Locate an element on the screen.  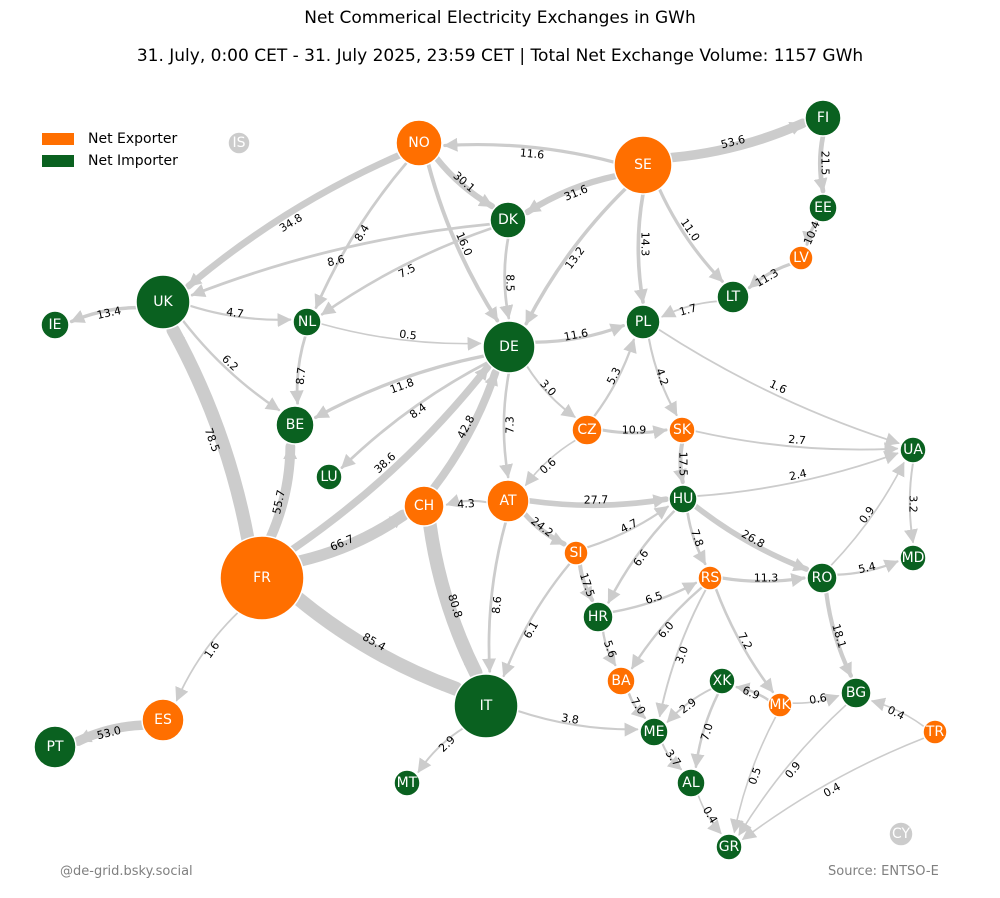
flow-label-pl-sk: 4.2 is located at coordinates (662, 377).